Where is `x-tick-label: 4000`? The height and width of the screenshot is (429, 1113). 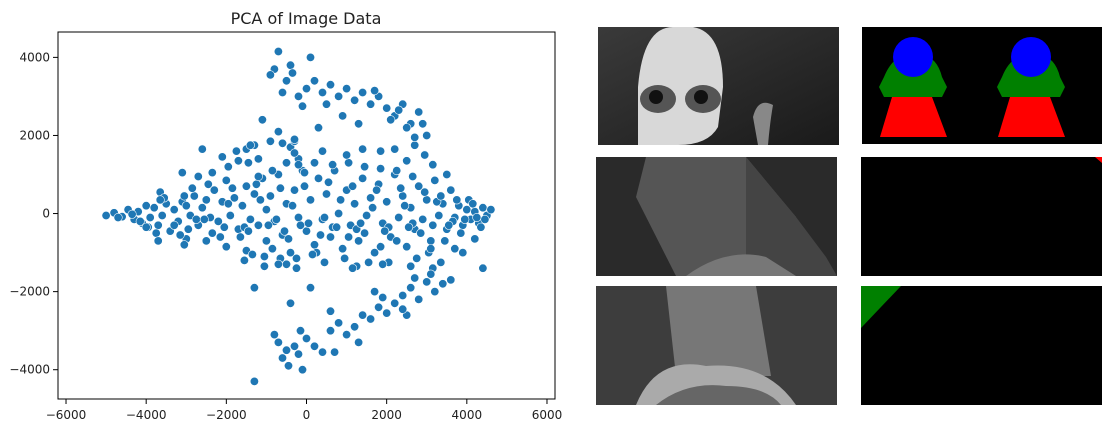
x-tick-label: 4000 is located at coordinates (467, 415).